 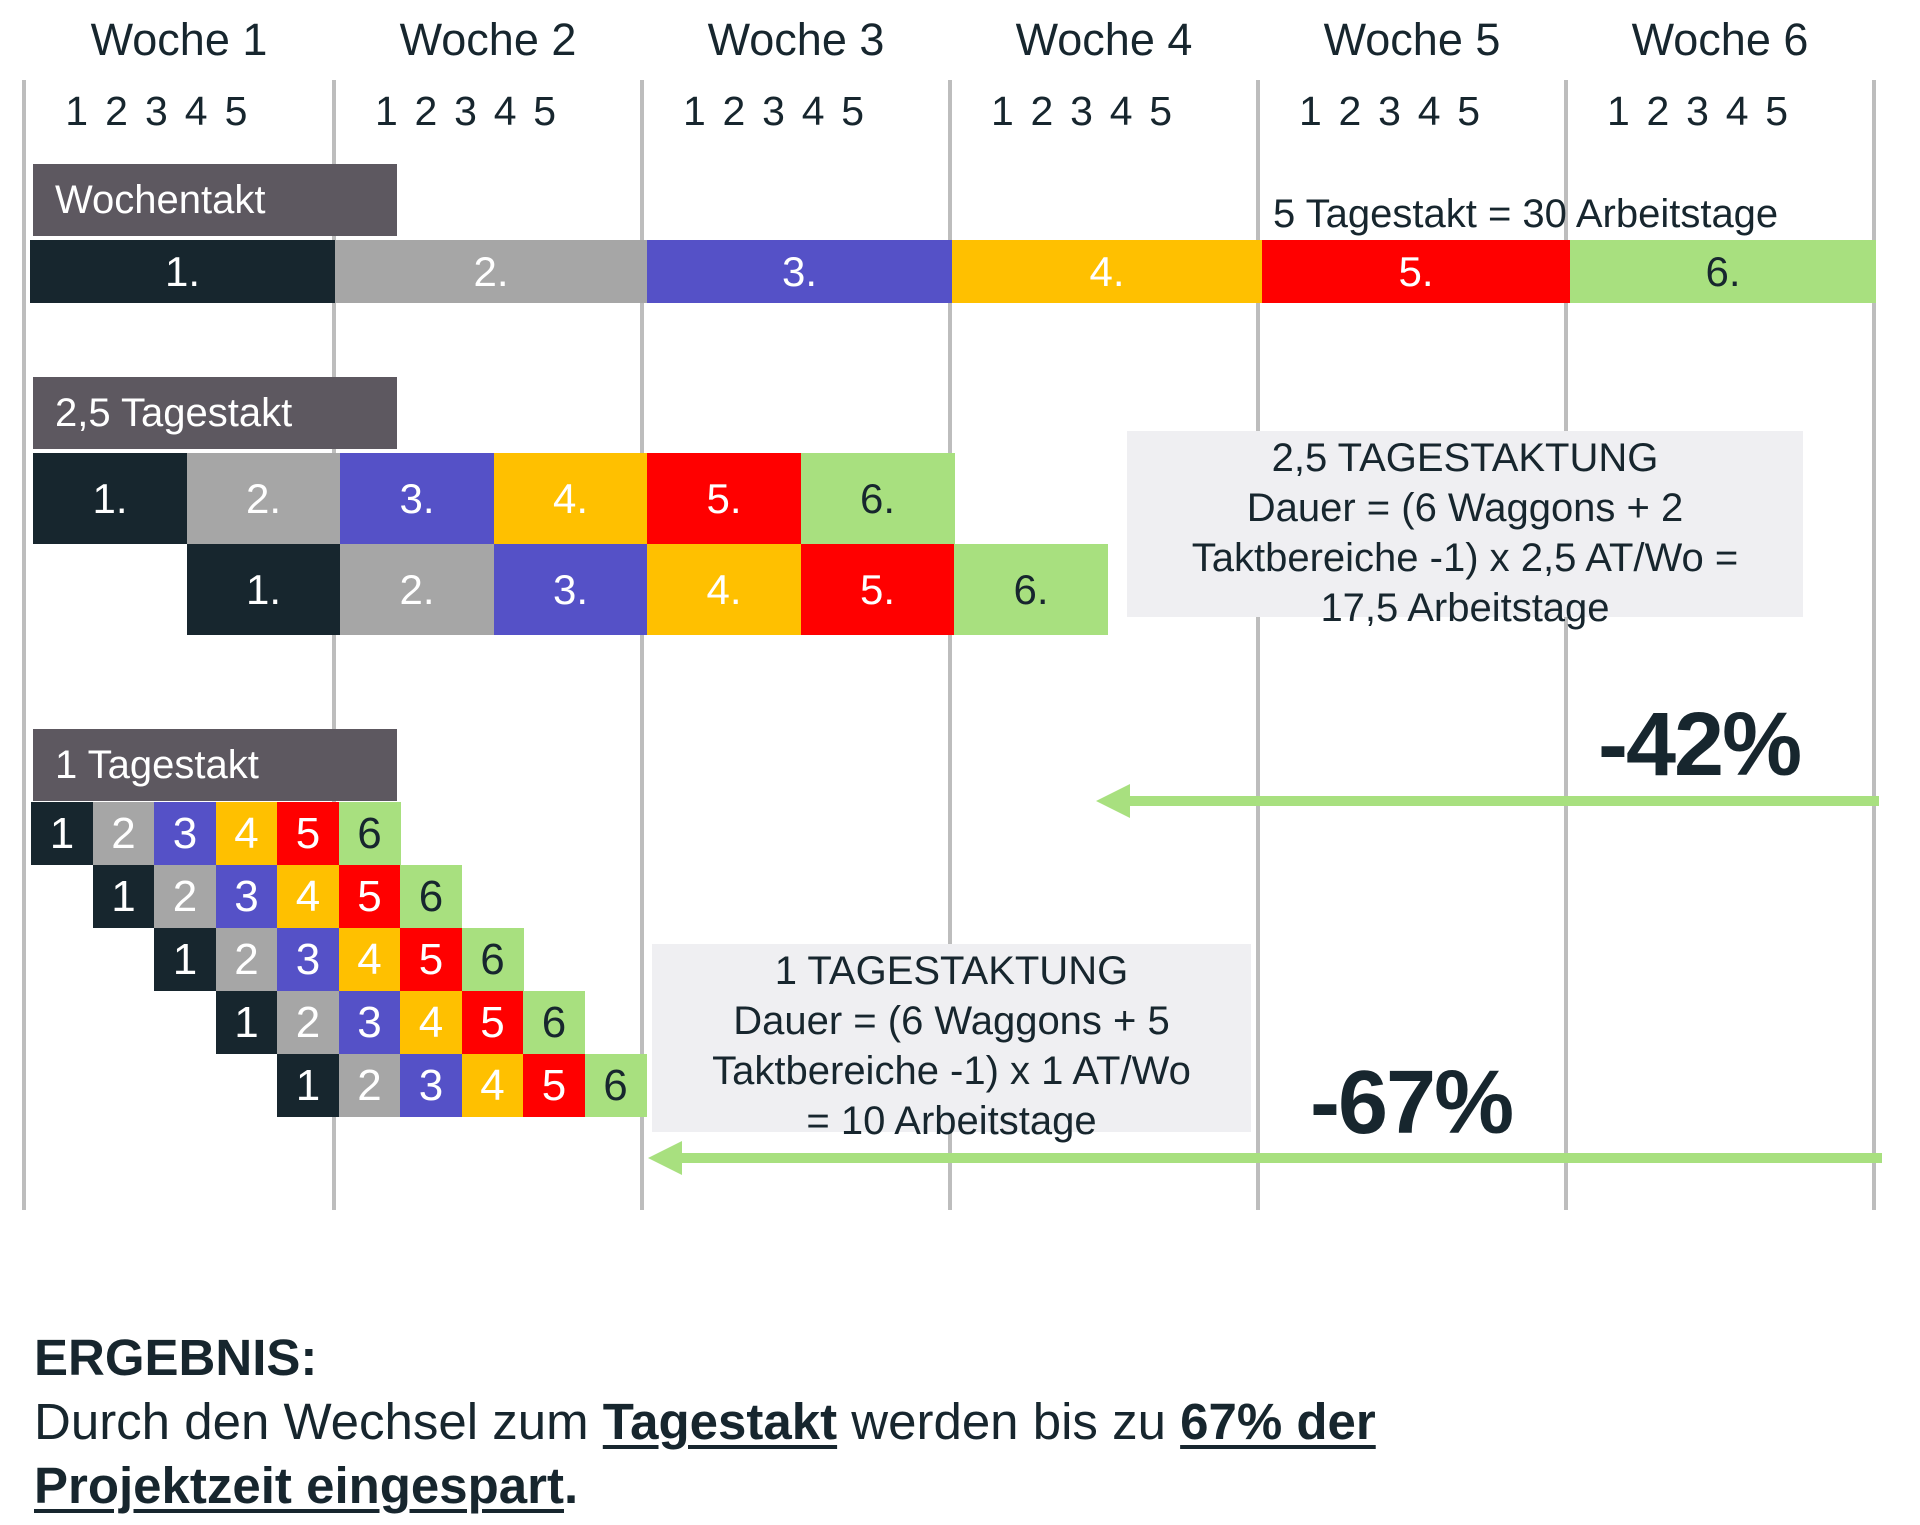 What do you see at coordinates (1503, 801) in the screenshot?
I see `arrow-42-line` at bounding box center [1503, 801].